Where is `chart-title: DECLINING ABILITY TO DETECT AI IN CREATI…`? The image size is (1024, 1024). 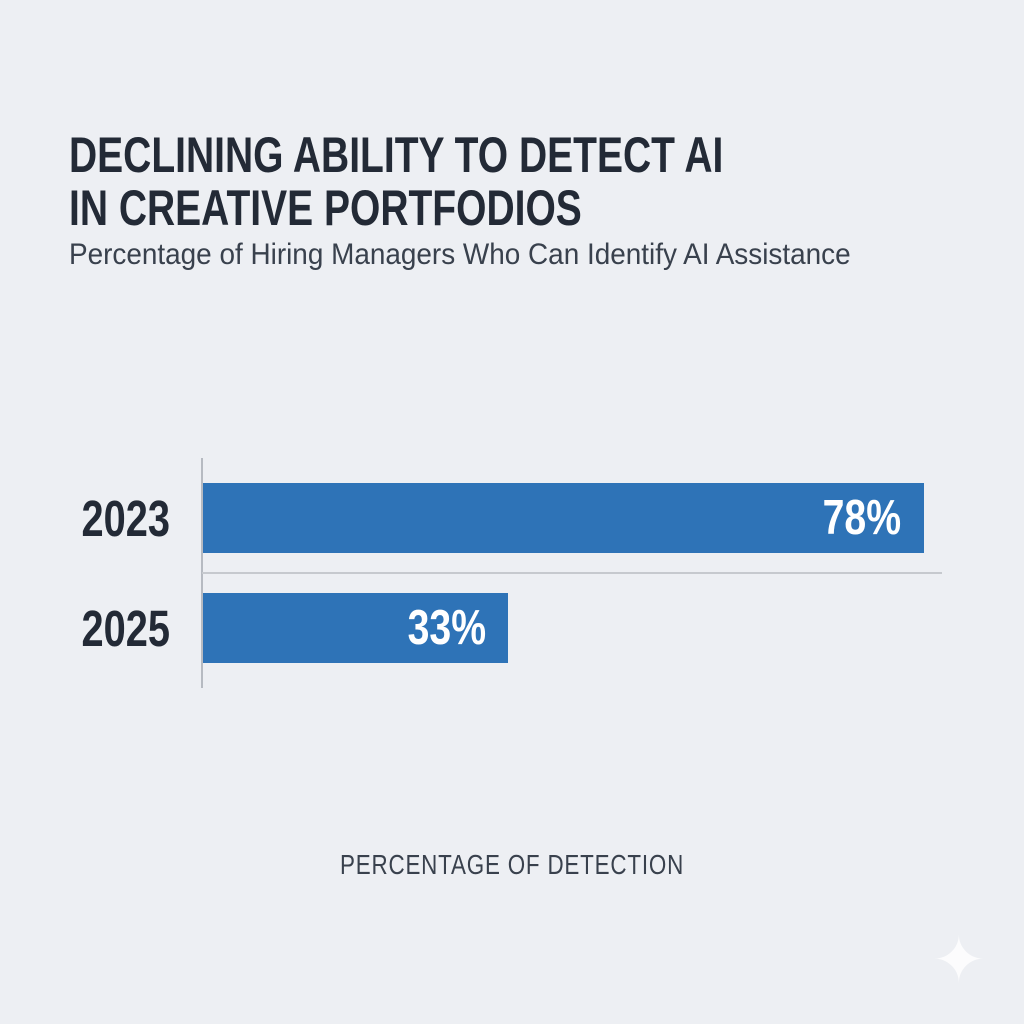
chart-title: DECLINING ABILITY TO DETECT AI IN CREATI… is located at coordinates (396, 182).